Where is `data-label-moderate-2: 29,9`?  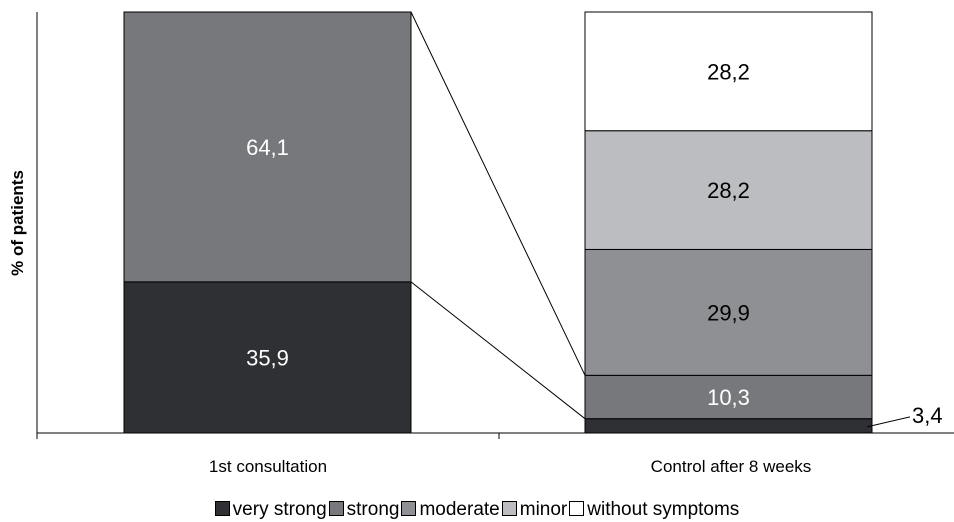
data-label-moderate-2: 29,9 is located at coordinates (728, 312).